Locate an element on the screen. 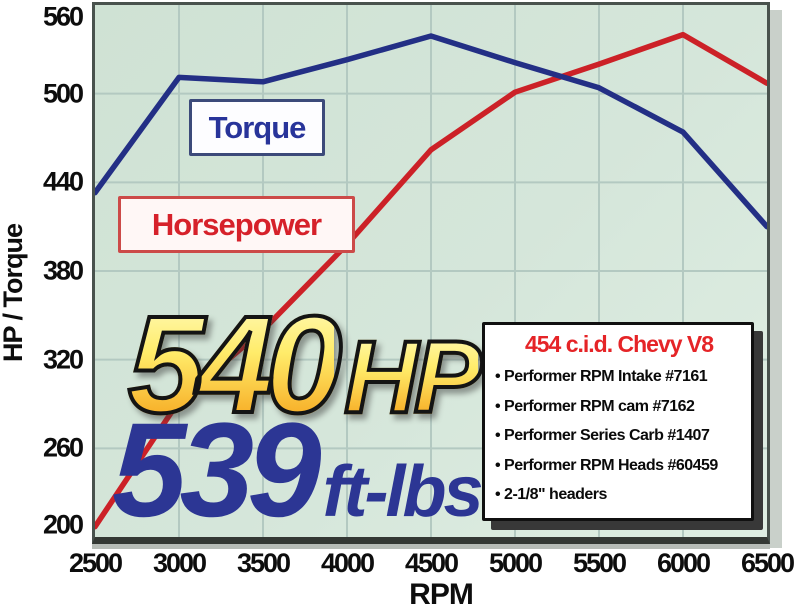  spec-box-title: 454 c.i.d. Chevy V8 is located at coordinates (619, 344).